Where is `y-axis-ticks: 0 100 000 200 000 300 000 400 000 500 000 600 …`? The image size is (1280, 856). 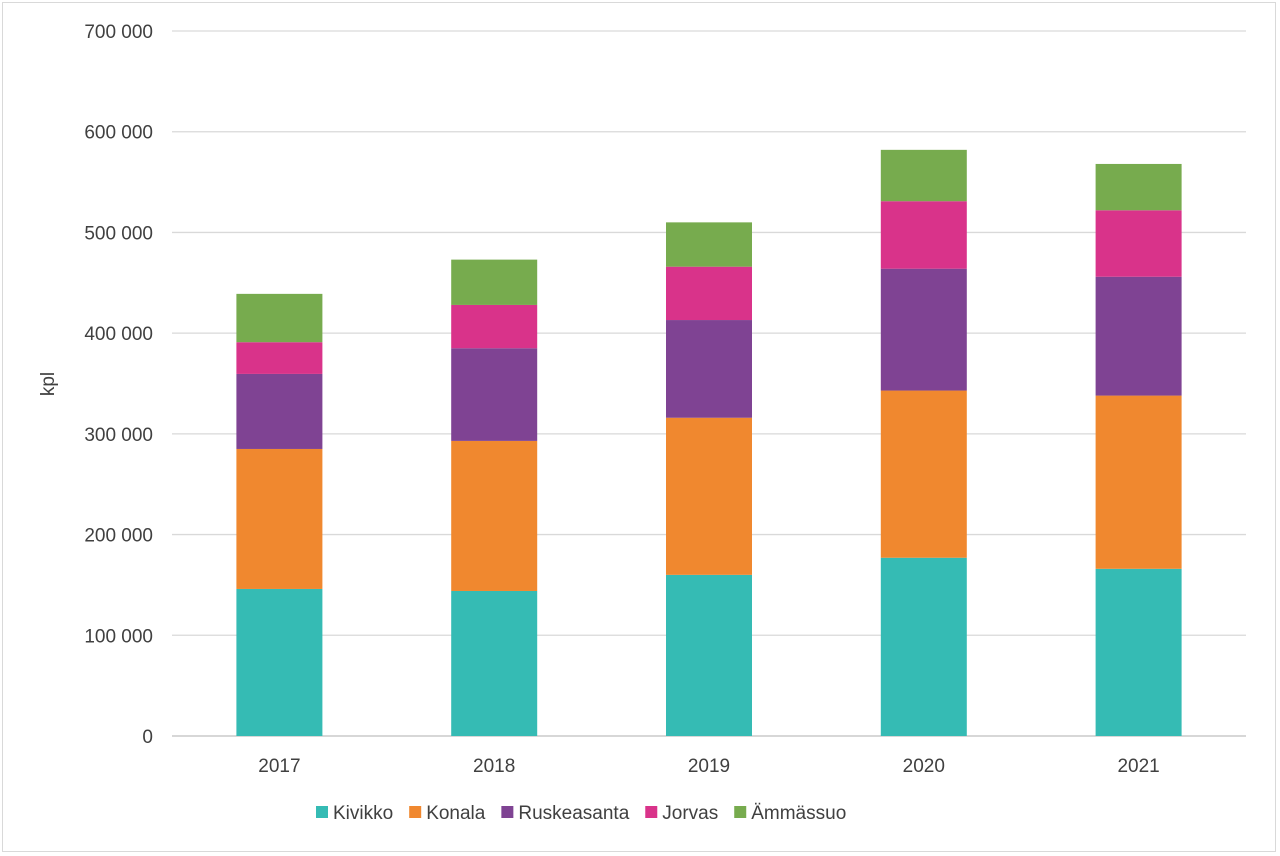
y-axis-ticks: 0 100 000 200 000 300 000 400 000 500 000 600 … is located at coordinates (118, 385).